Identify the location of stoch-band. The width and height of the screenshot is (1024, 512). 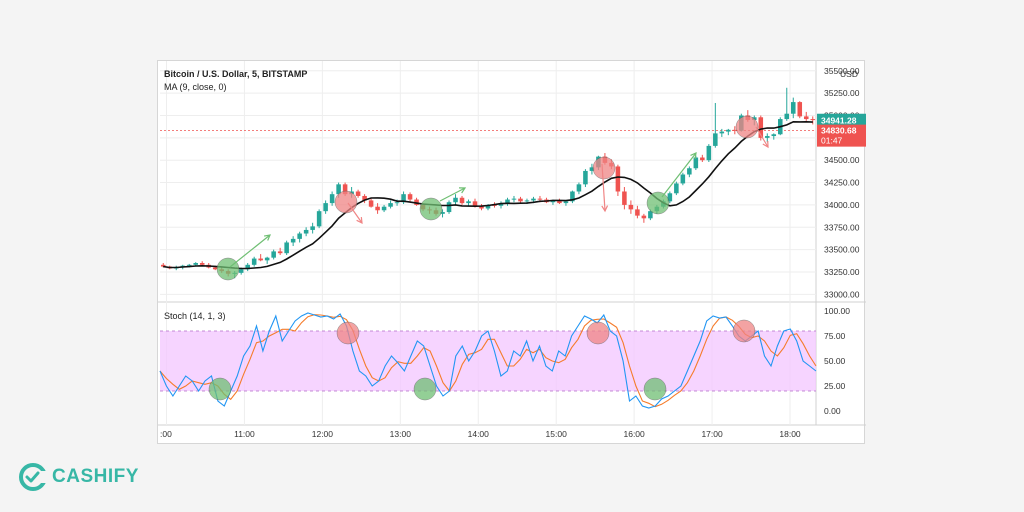
(488, 361).